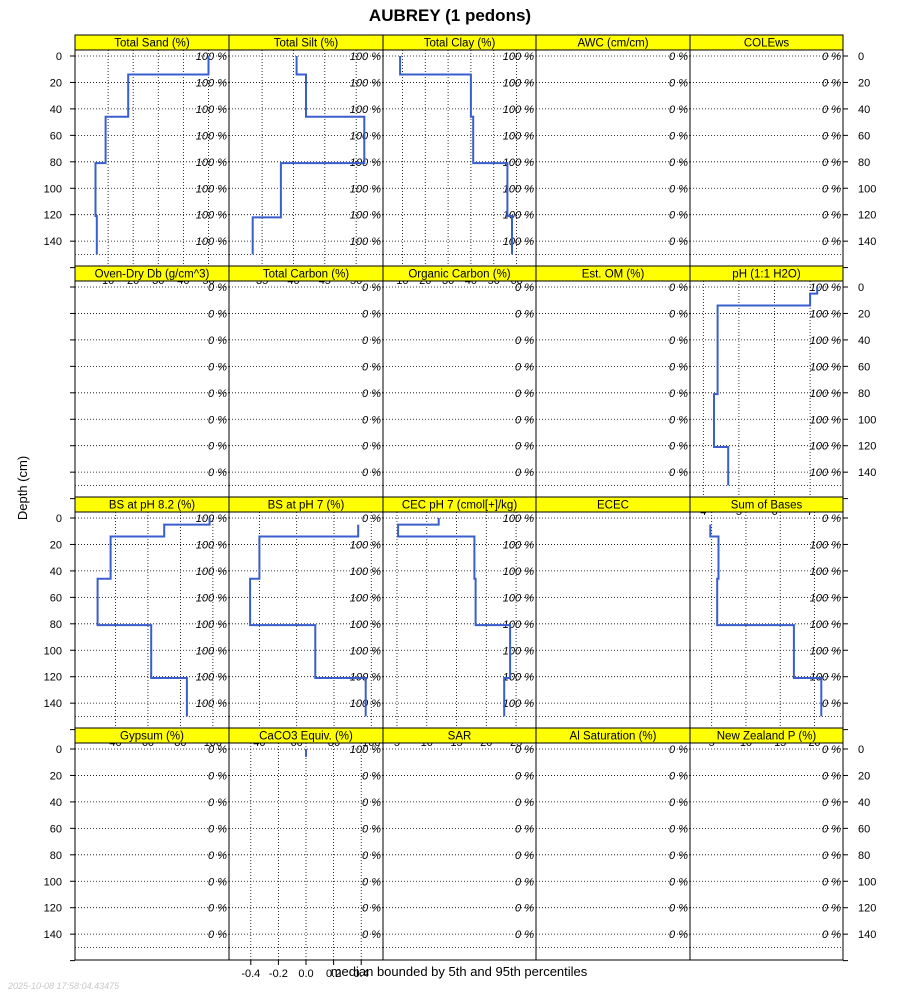 The height and width of the screenshot is (1000, 900). What do you see at coordinates (56, 136) in the screenshot?
I see `y-tick-label-left: 60` at bounding box center [56, 136].